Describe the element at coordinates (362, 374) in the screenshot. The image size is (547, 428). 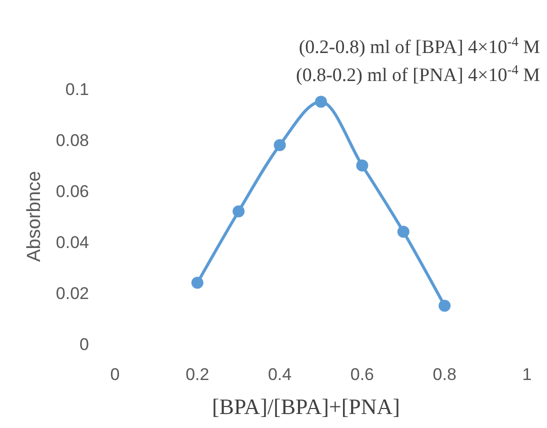
I see `x-tick-label: 0.6` at that location.